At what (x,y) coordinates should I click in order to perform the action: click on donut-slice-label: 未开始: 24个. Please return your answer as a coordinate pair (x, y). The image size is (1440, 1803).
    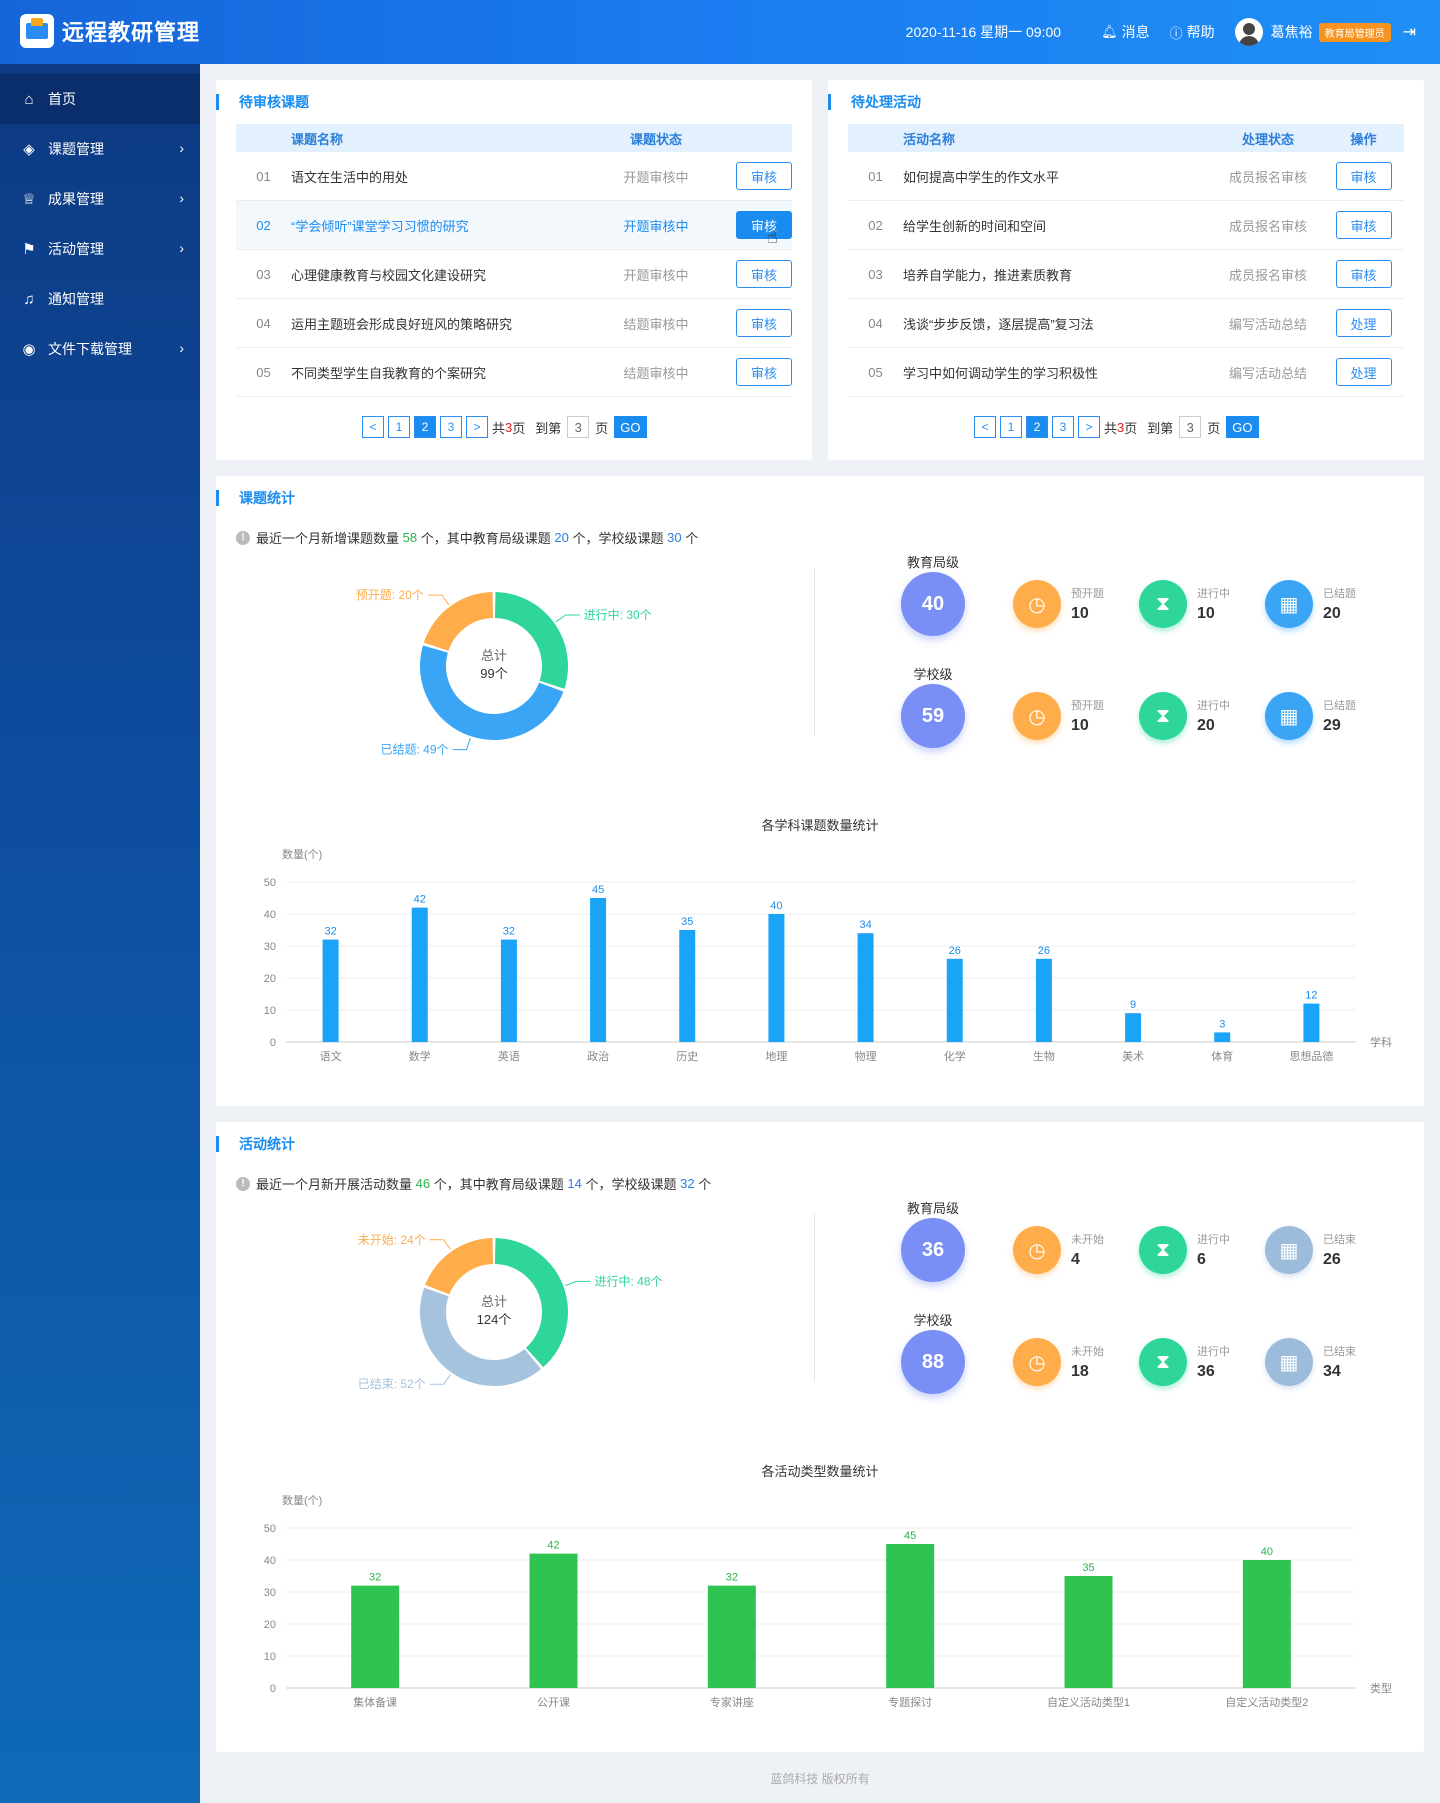
    Looking at the image, I should click on (392, 1240).